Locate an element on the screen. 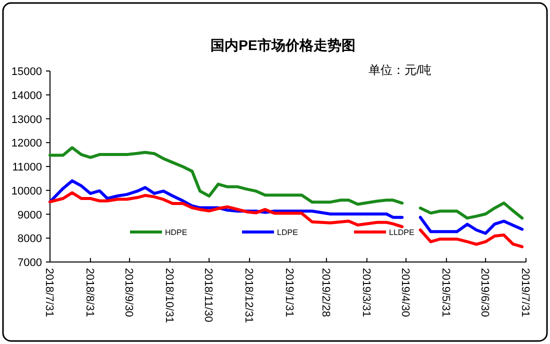  x-tick-label: 2019/5/31 is located at coordinates (445, 292).